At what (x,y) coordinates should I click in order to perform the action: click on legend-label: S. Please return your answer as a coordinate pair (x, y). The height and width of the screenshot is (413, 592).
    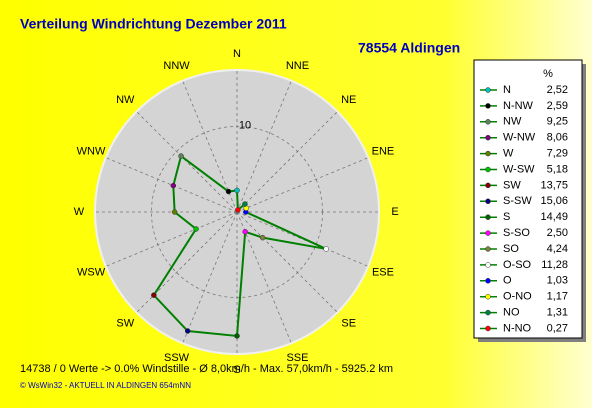
    Looking at the image, I should click on (506, 217).